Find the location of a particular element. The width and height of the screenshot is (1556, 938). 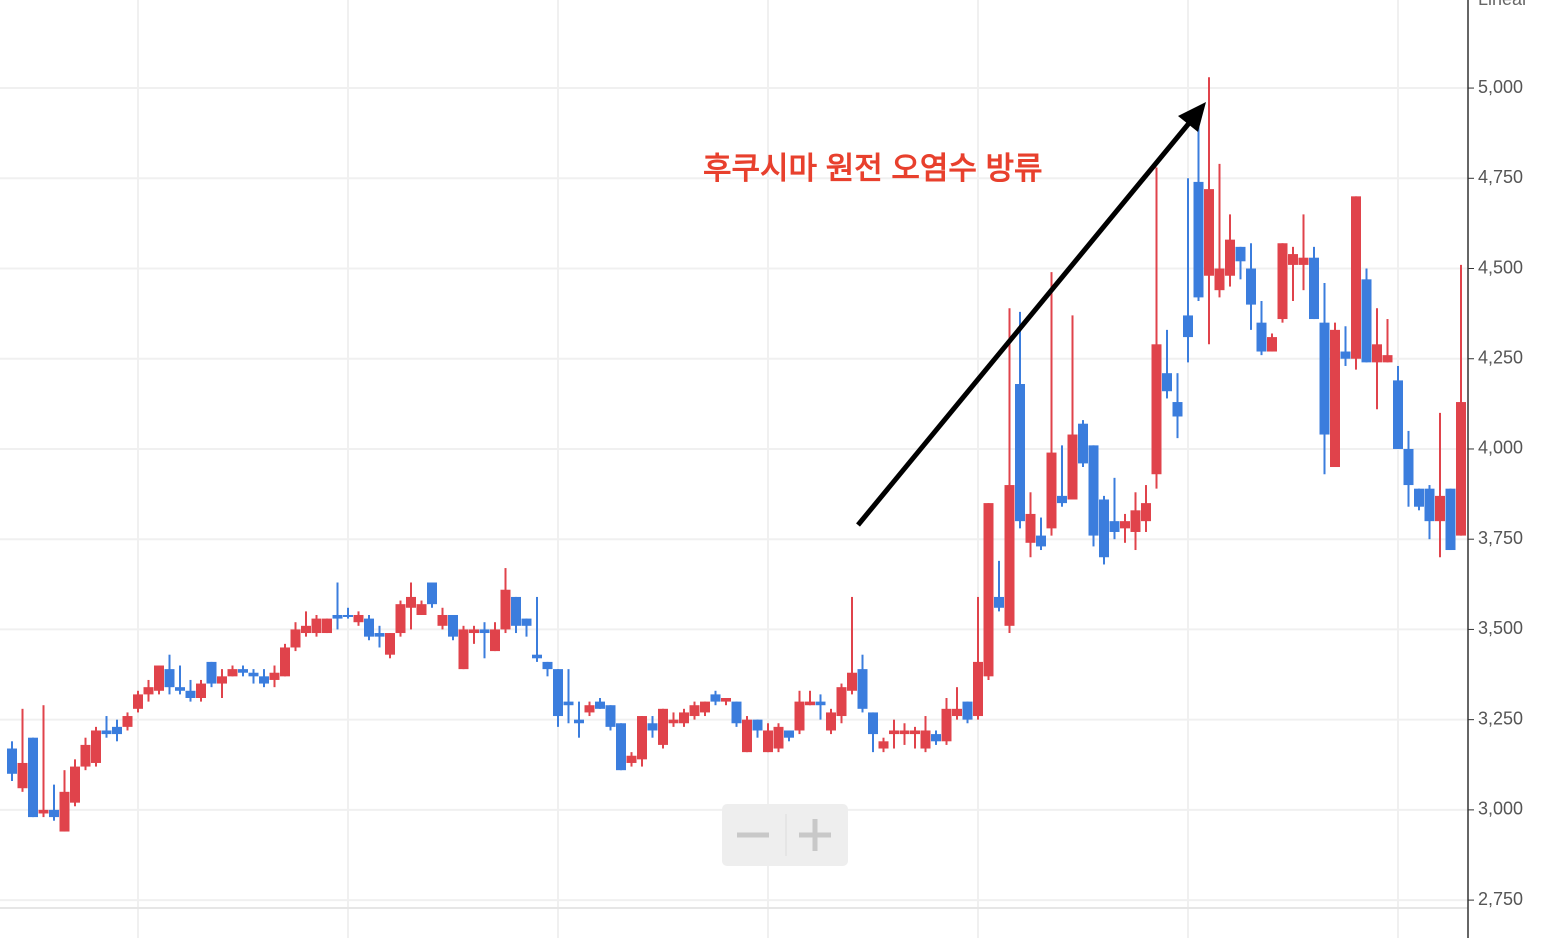

y-tick-label: 4,750 is located at coordinates (1500, 177).